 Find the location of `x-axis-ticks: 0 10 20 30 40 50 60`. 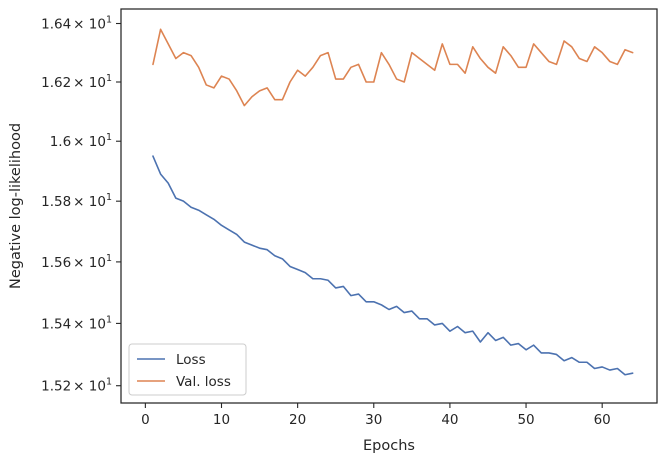

x-axis-ticks: 0 10 20 30 40 50 60 is located at coordinates (376, 415).